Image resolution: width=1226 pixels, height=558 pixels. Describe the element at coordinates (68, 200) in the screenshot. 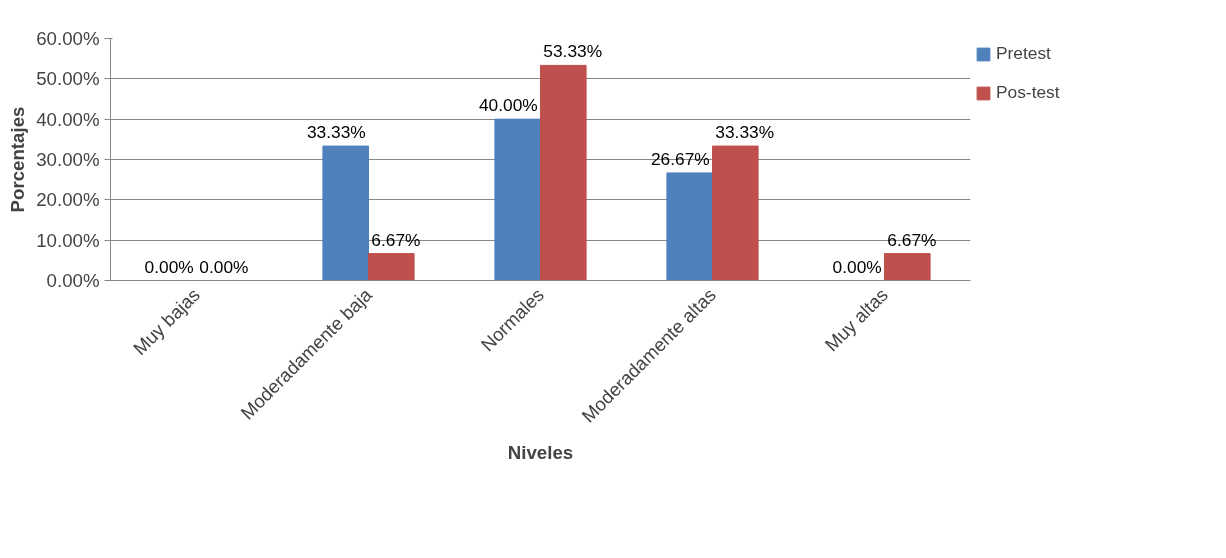

I see `y-tick-label: 20.00%` at that location.